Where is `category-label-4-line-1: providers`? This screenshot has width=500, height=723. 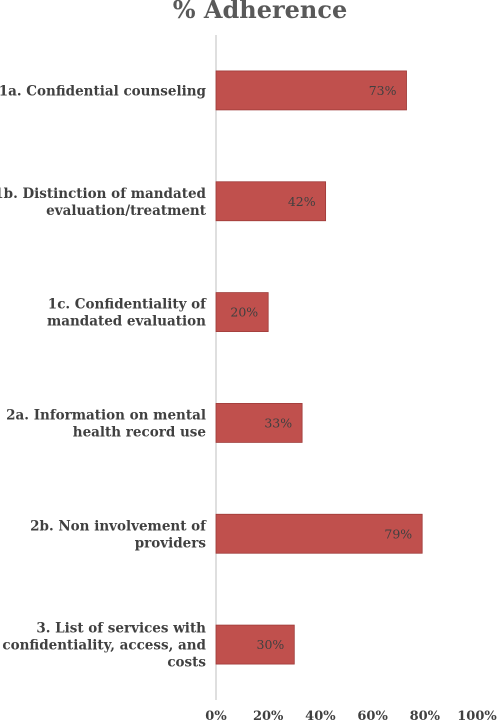
category-label-4-line-1: providers is located at coordinates (171, 543).